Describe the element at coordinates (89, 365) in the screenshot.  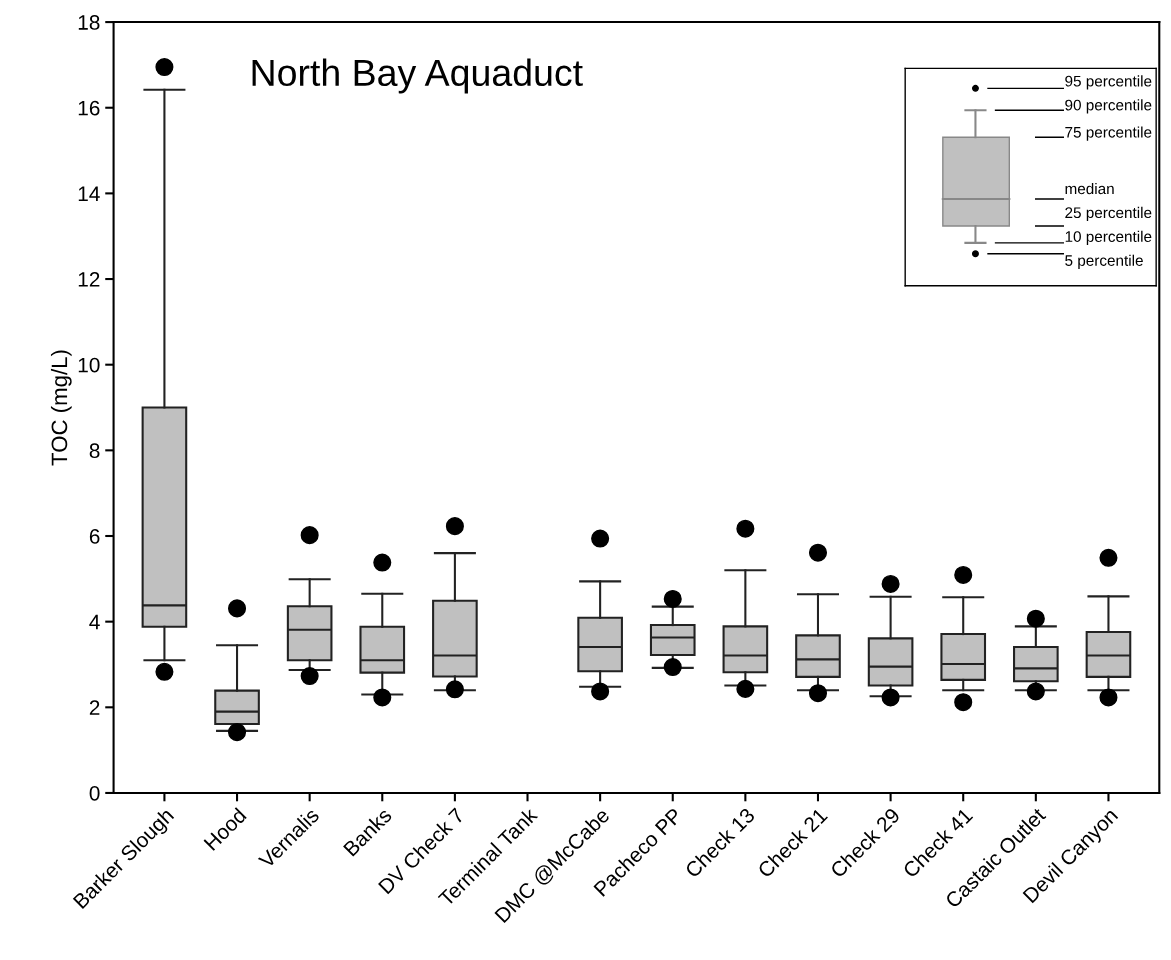
I see `y-tick-label: 10` at that location.